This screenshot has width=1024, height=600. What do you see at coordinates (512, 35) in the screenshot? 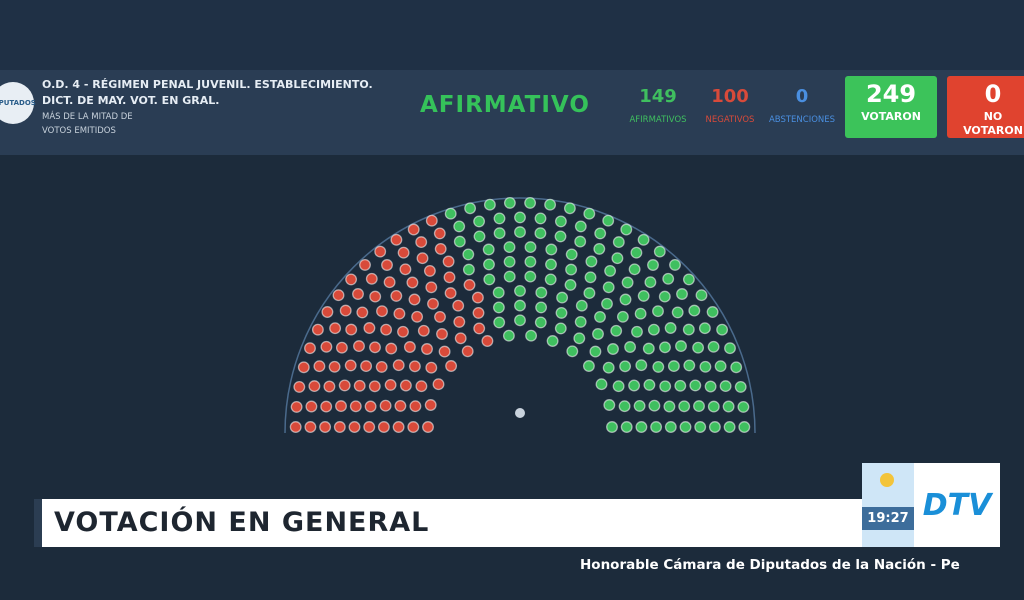
I see `top-band` at bounding box center [512, 35].